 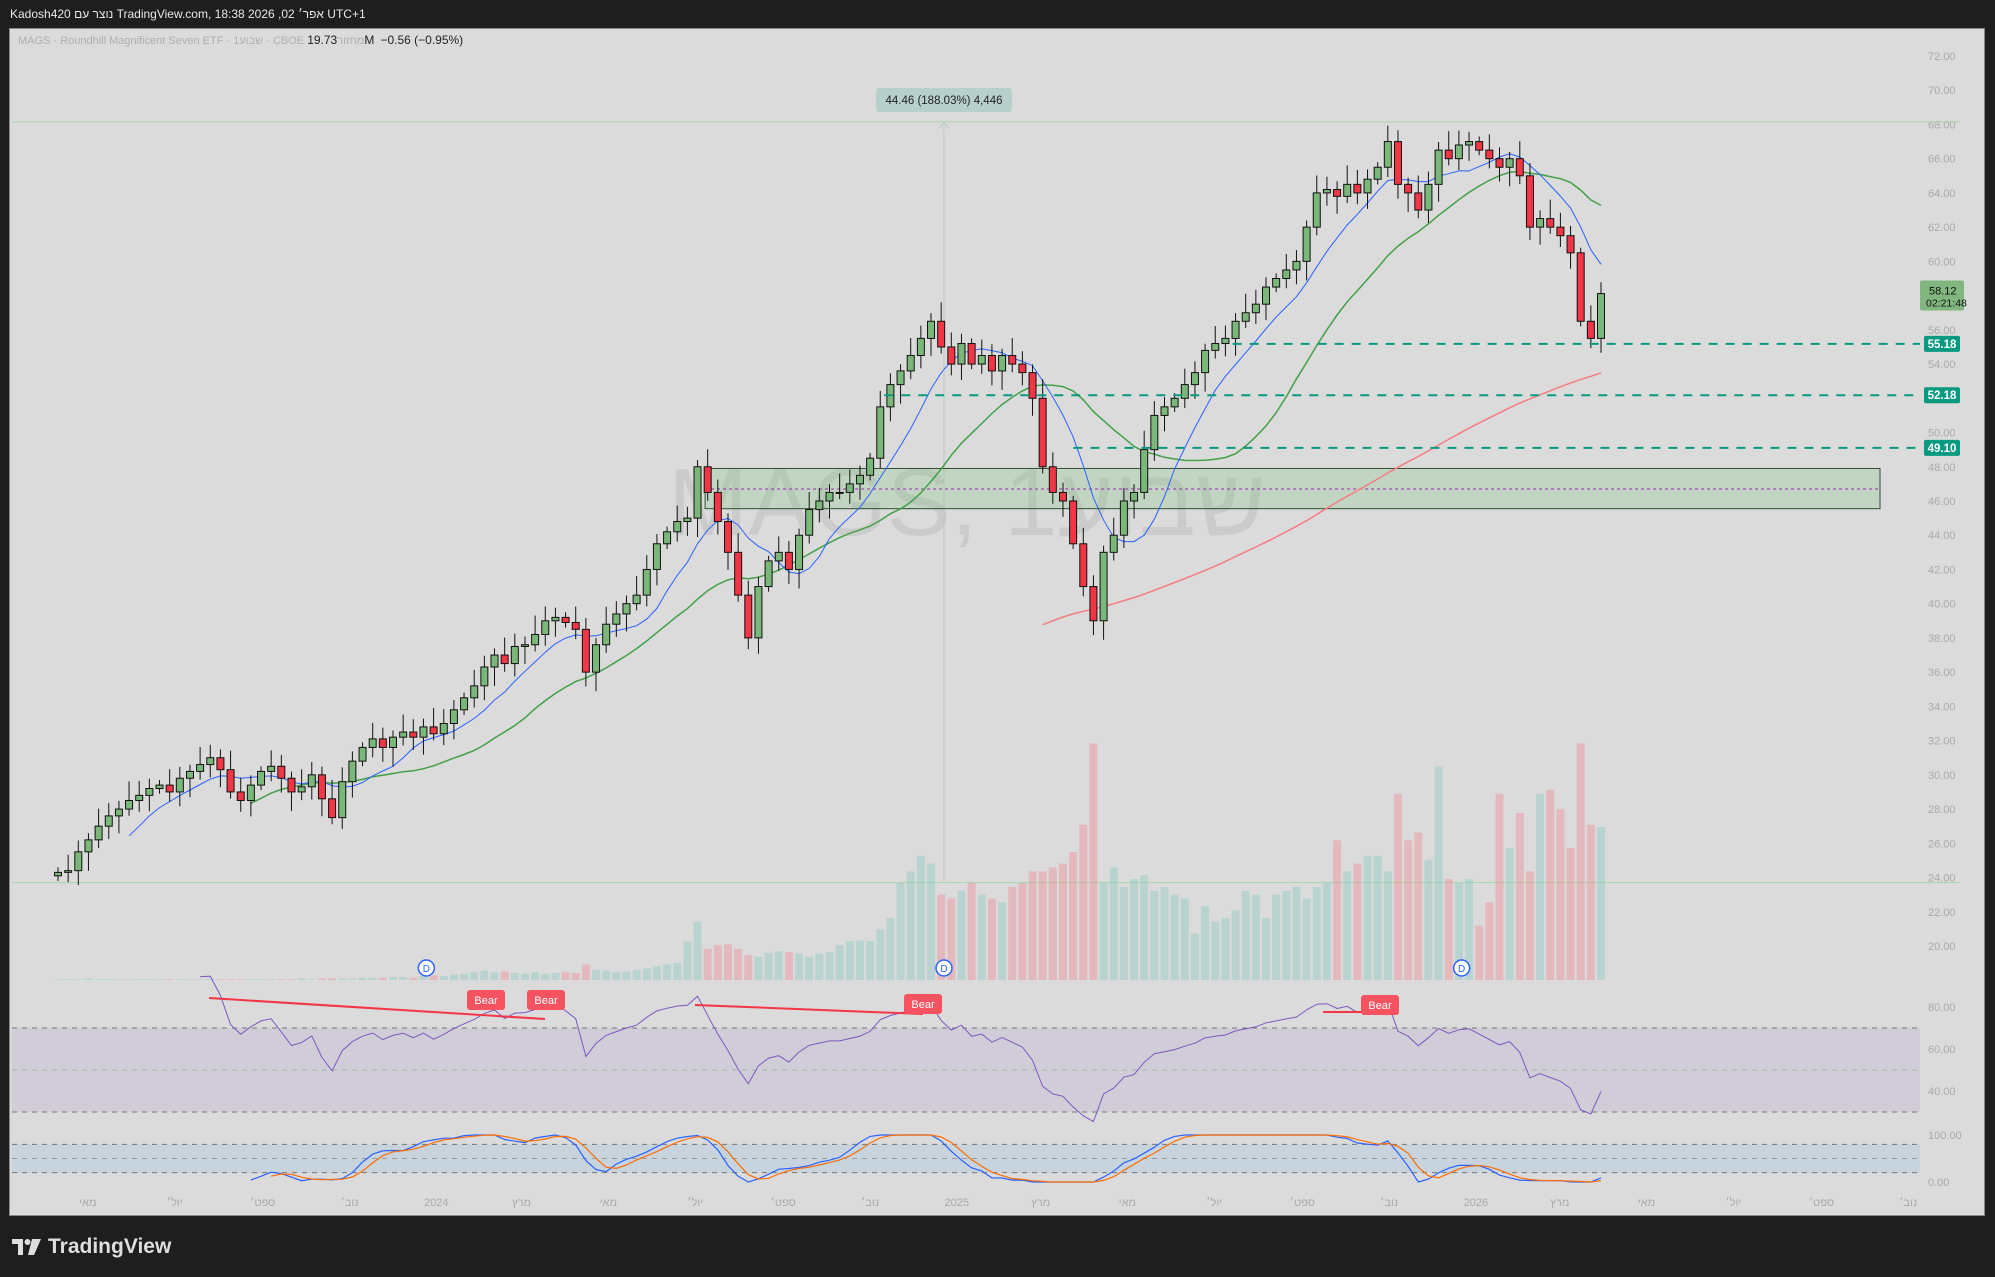 I want to click on price-tick-label: 20.00, so click(x=1942, y=947).